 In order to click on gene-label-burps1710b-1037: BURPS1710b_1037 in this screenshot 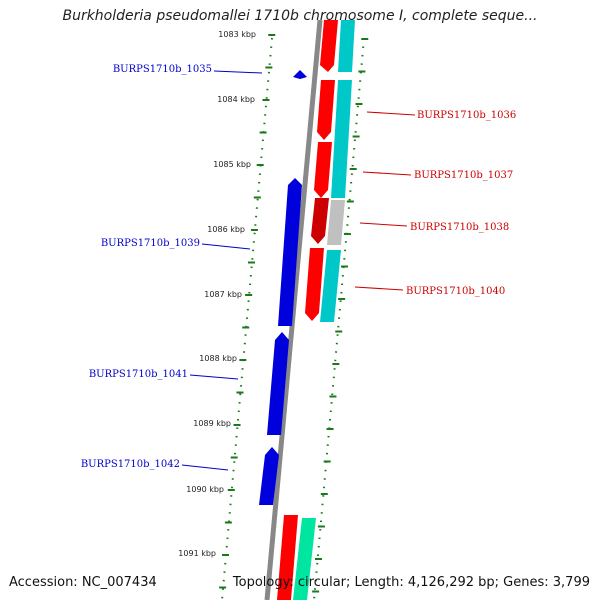, I will do `click(463, 175)`.